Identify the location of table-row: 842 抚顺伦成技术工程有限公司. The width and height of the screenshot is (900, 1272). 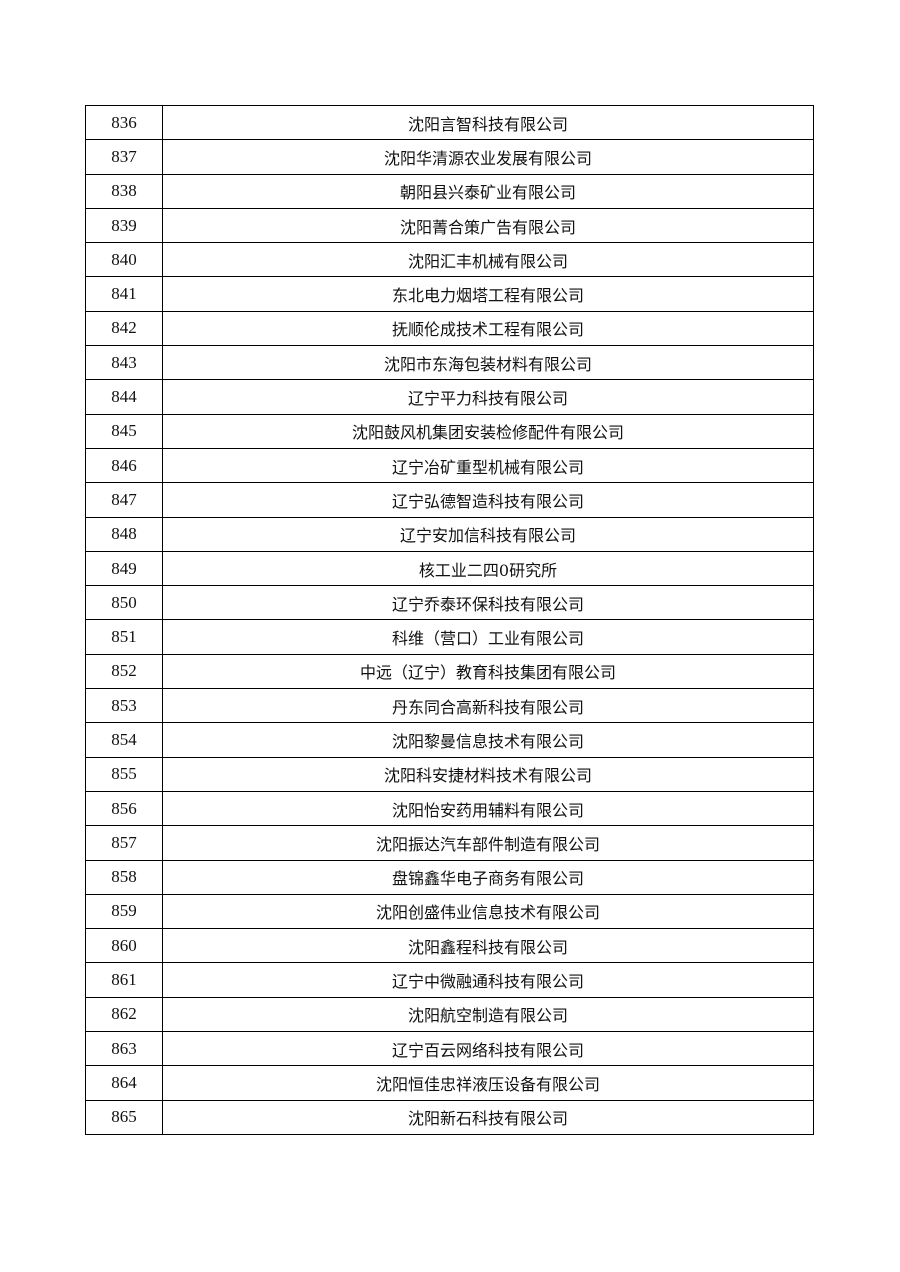
(449, 328).